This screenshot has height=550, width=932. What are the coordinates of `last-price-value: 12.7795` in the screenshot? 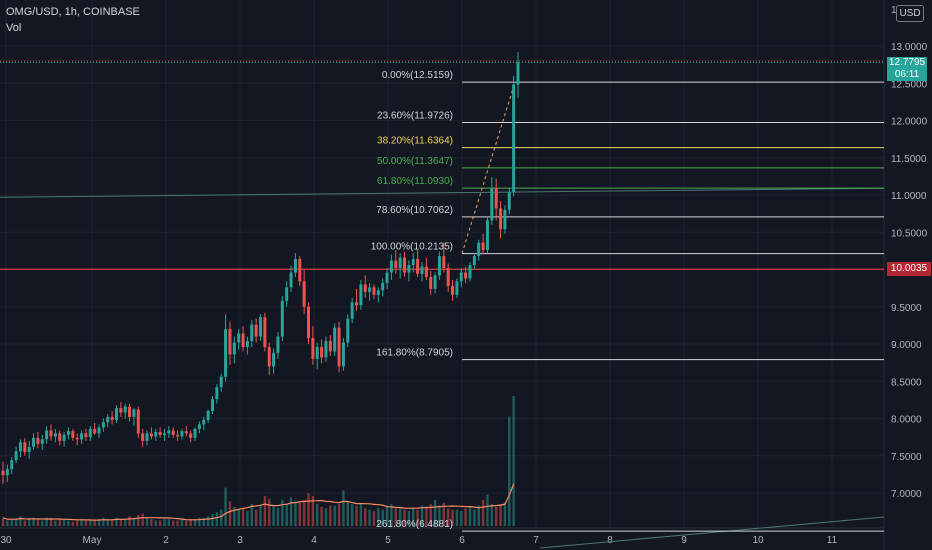 It's located at (907, 62).